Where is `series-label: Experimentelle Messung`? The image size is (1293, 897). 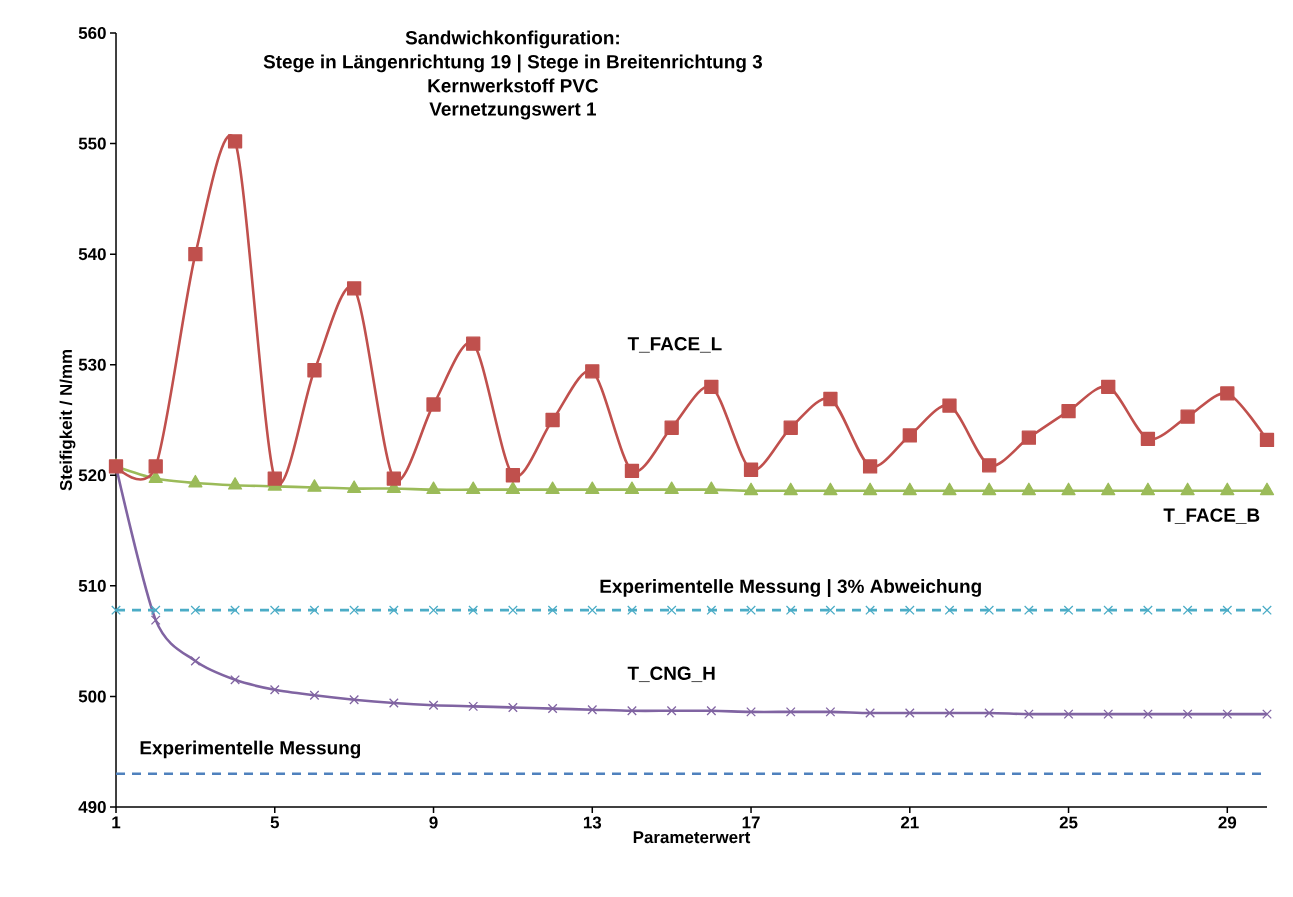
series-label: Experimentelle Messung is located at coordinates (250, 749).